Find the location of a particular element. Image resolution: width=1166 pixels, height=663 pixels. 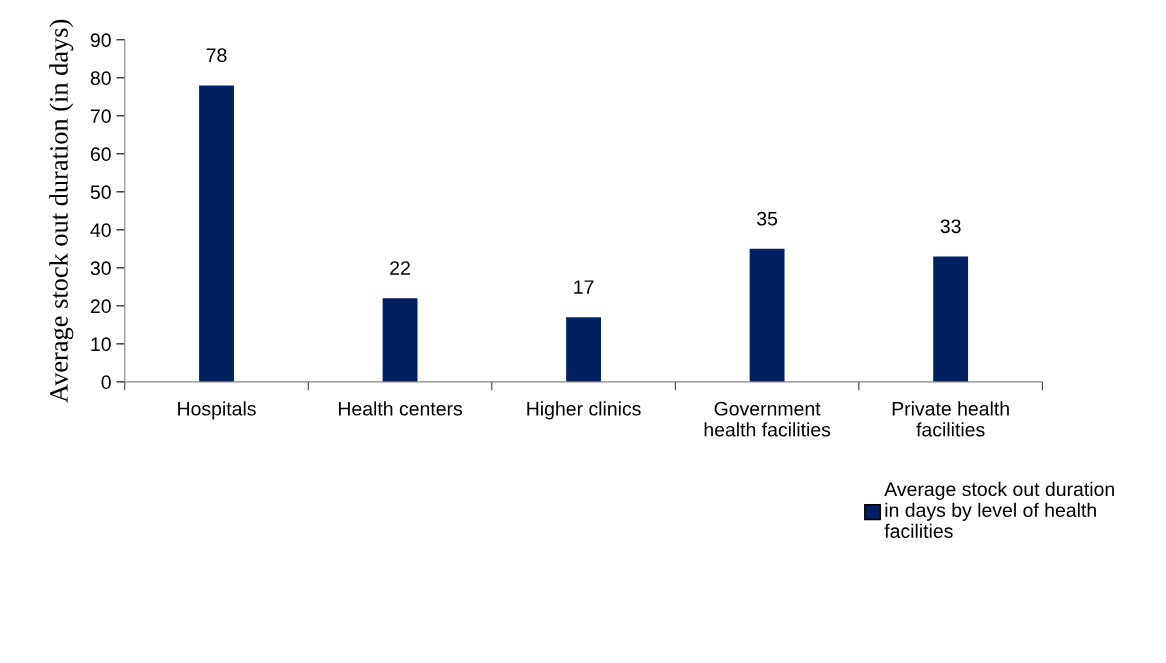

x-tick-label: Government health facilities is located at coordinates (767, 419).